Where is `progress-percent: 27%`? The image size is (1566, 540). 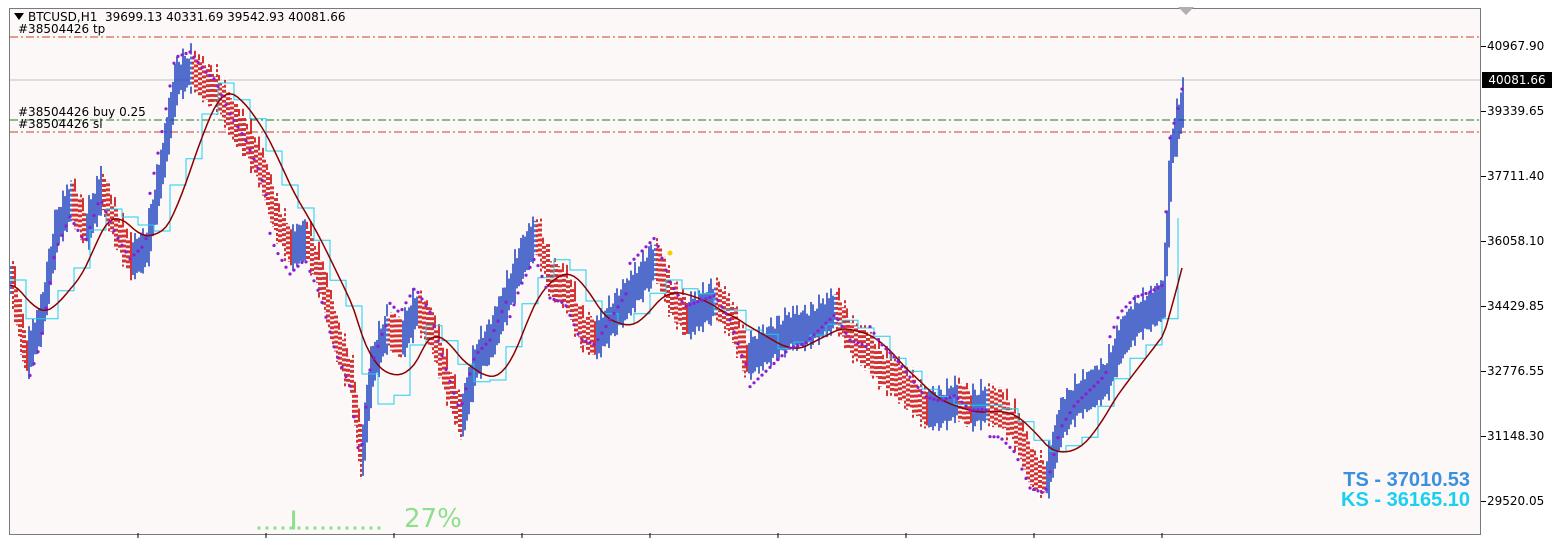 progress-percent: 27% is located at coordinates (433, 519).